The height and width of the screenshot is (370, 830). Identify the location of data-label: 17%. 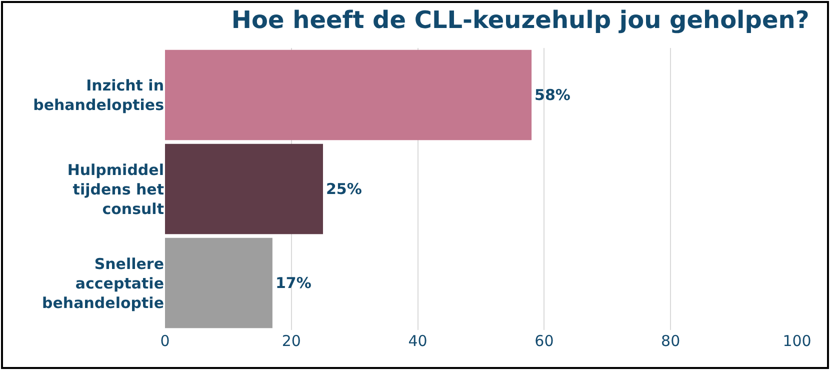
(293, 283).